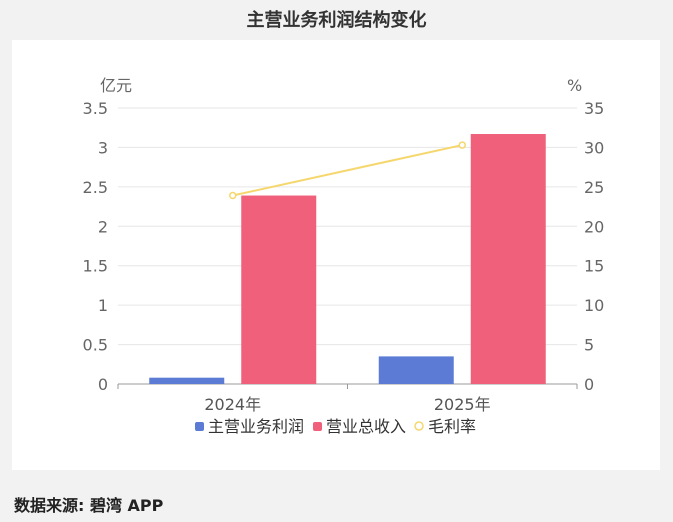 The image size is (673, 522). Describe the element at coordinates (347, 170) in the screenshot. I see `line-gross-margin` at that location.